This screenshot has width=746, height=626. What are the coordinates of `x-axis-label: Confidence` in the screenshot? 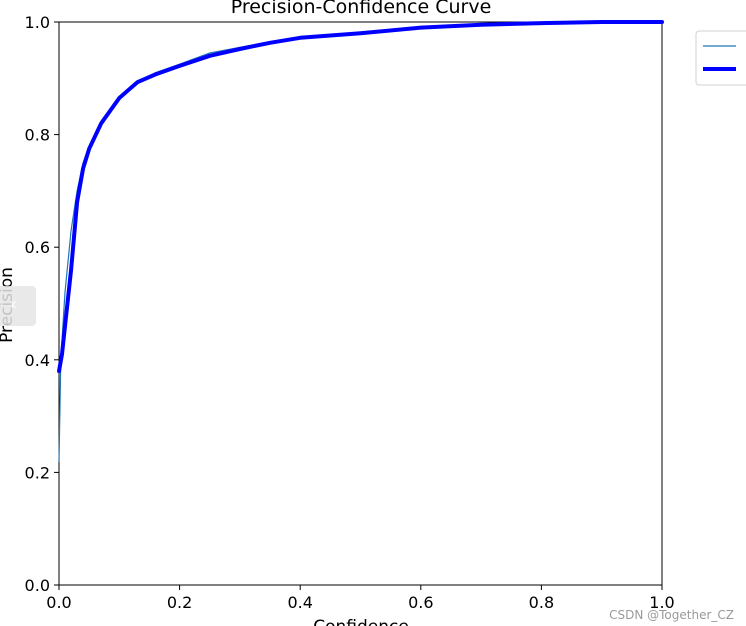 It's located at (361, 621).